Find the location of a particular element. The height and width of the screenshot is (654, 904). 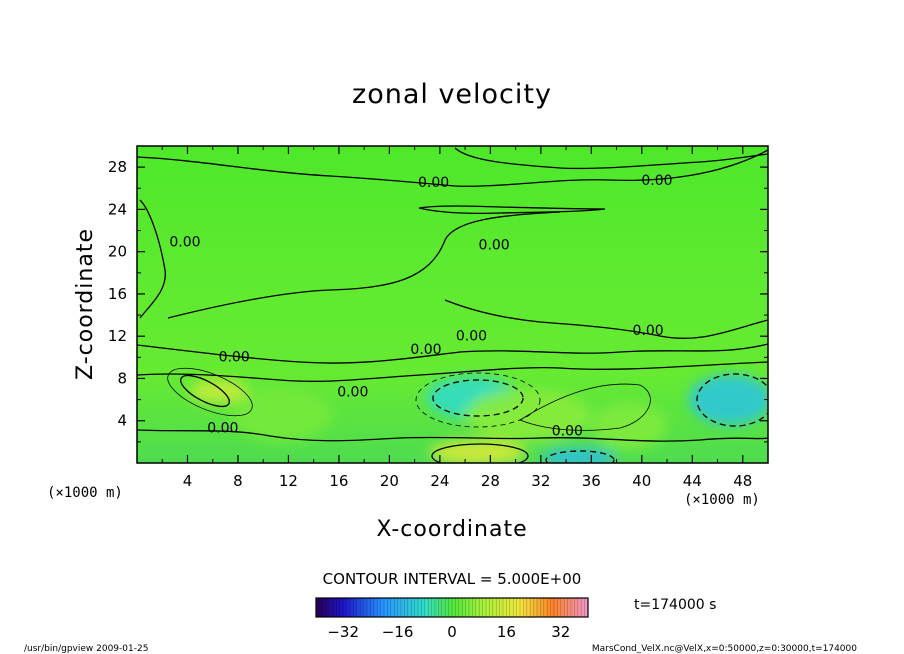

contour-label-9: 0.00 is located at coordinates (222, 428).